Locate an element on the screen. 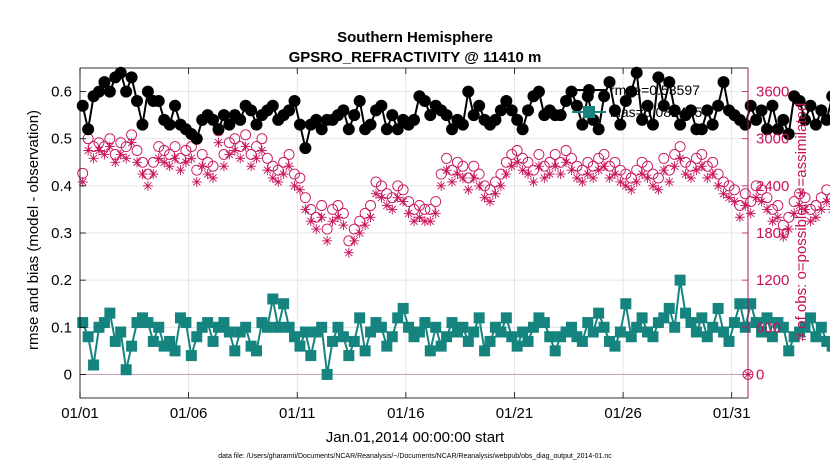  y-right-tick-label: 600 is located at coordinates (768, 327).